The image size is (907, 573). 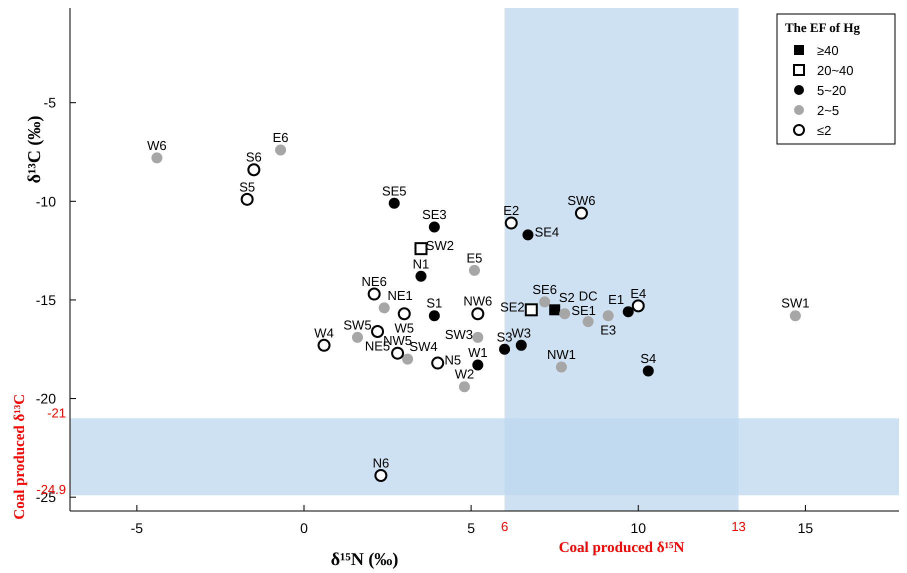 What do you see at coordinates (608, 330) in the screenshot?
I see `annotation: E3` at bounding box center [608, 330].